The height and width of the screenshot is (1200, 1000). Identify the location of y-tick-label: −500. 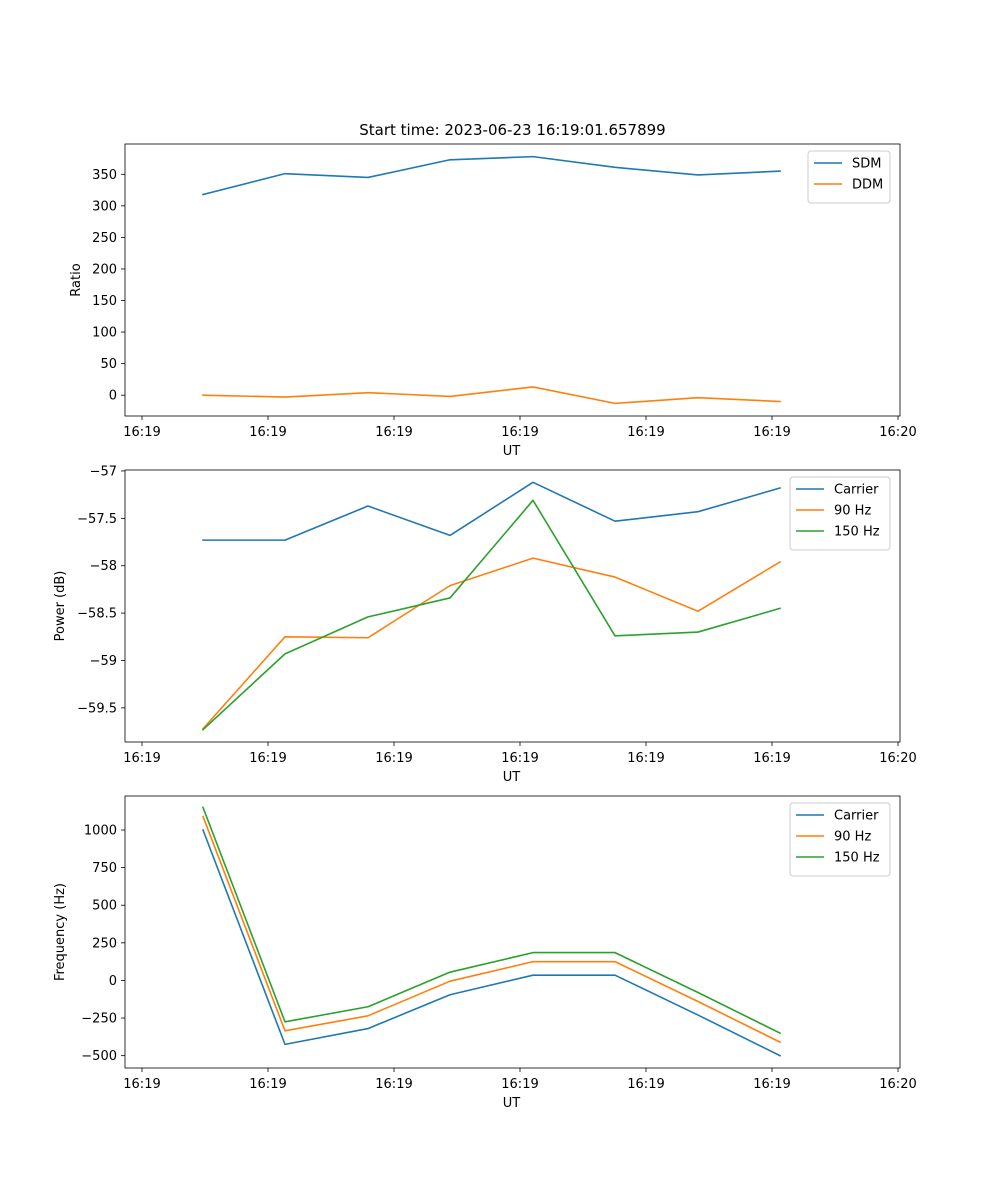
(99, 1056).